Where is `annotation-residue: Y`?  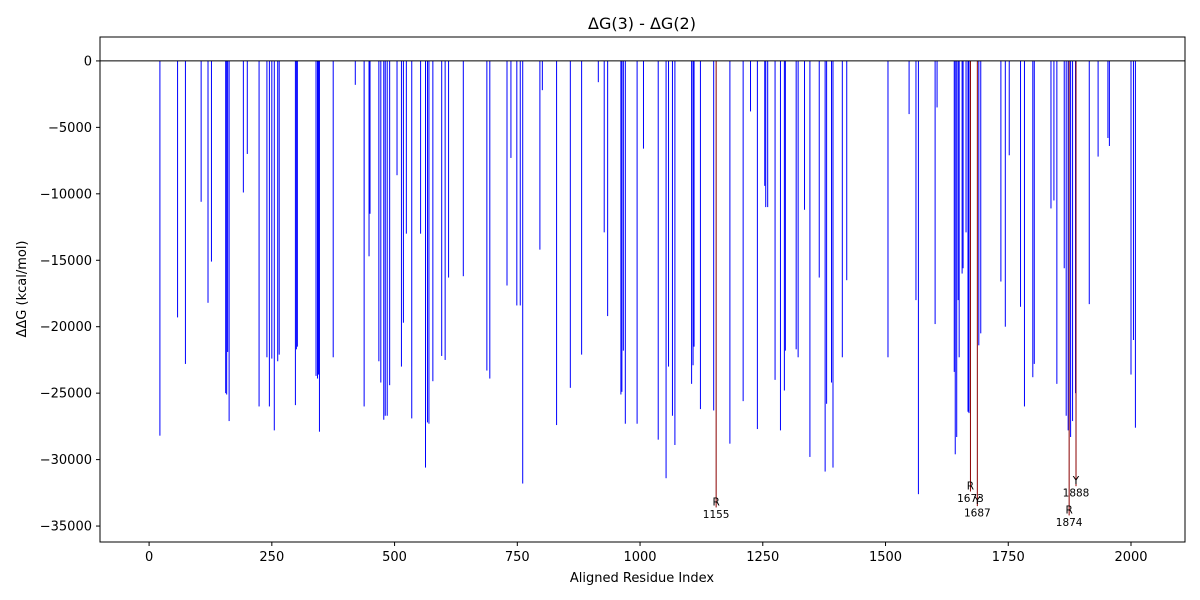 annotation-residue: Y is located at coordinates (977, 501).